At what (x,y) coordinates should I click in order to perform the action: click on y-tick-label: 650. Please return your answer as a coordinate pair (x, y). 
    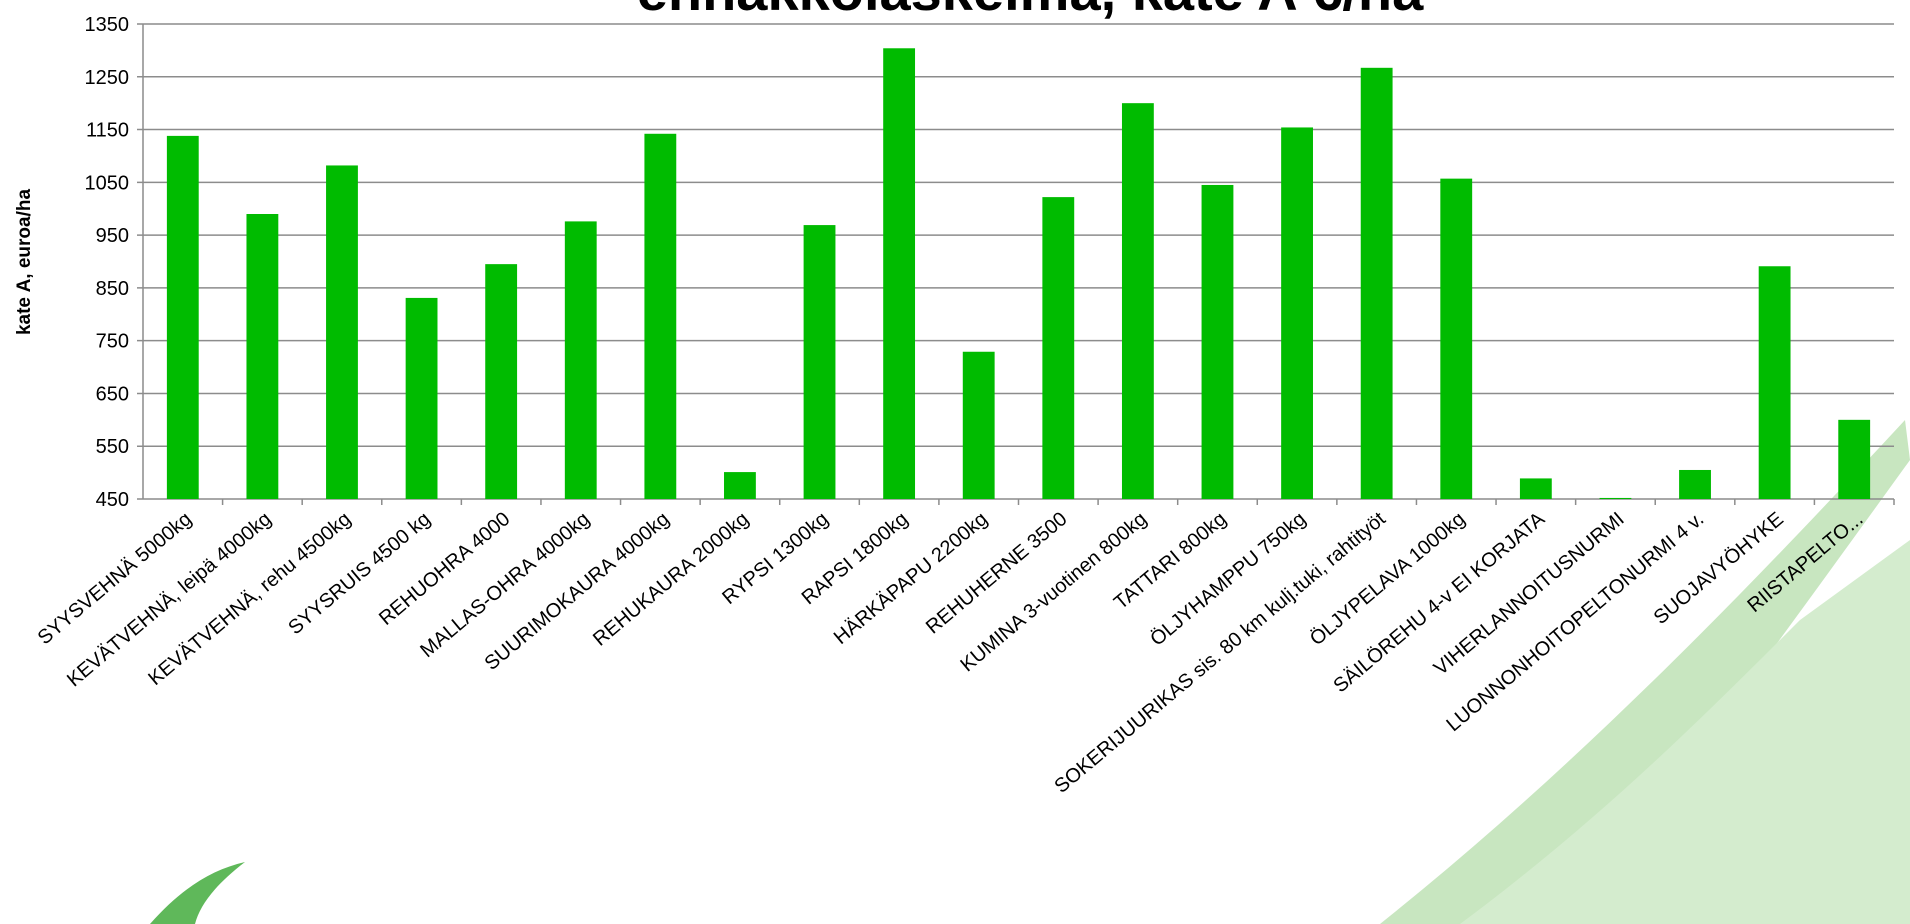
    Looking at the image, I should click on (112, 394).